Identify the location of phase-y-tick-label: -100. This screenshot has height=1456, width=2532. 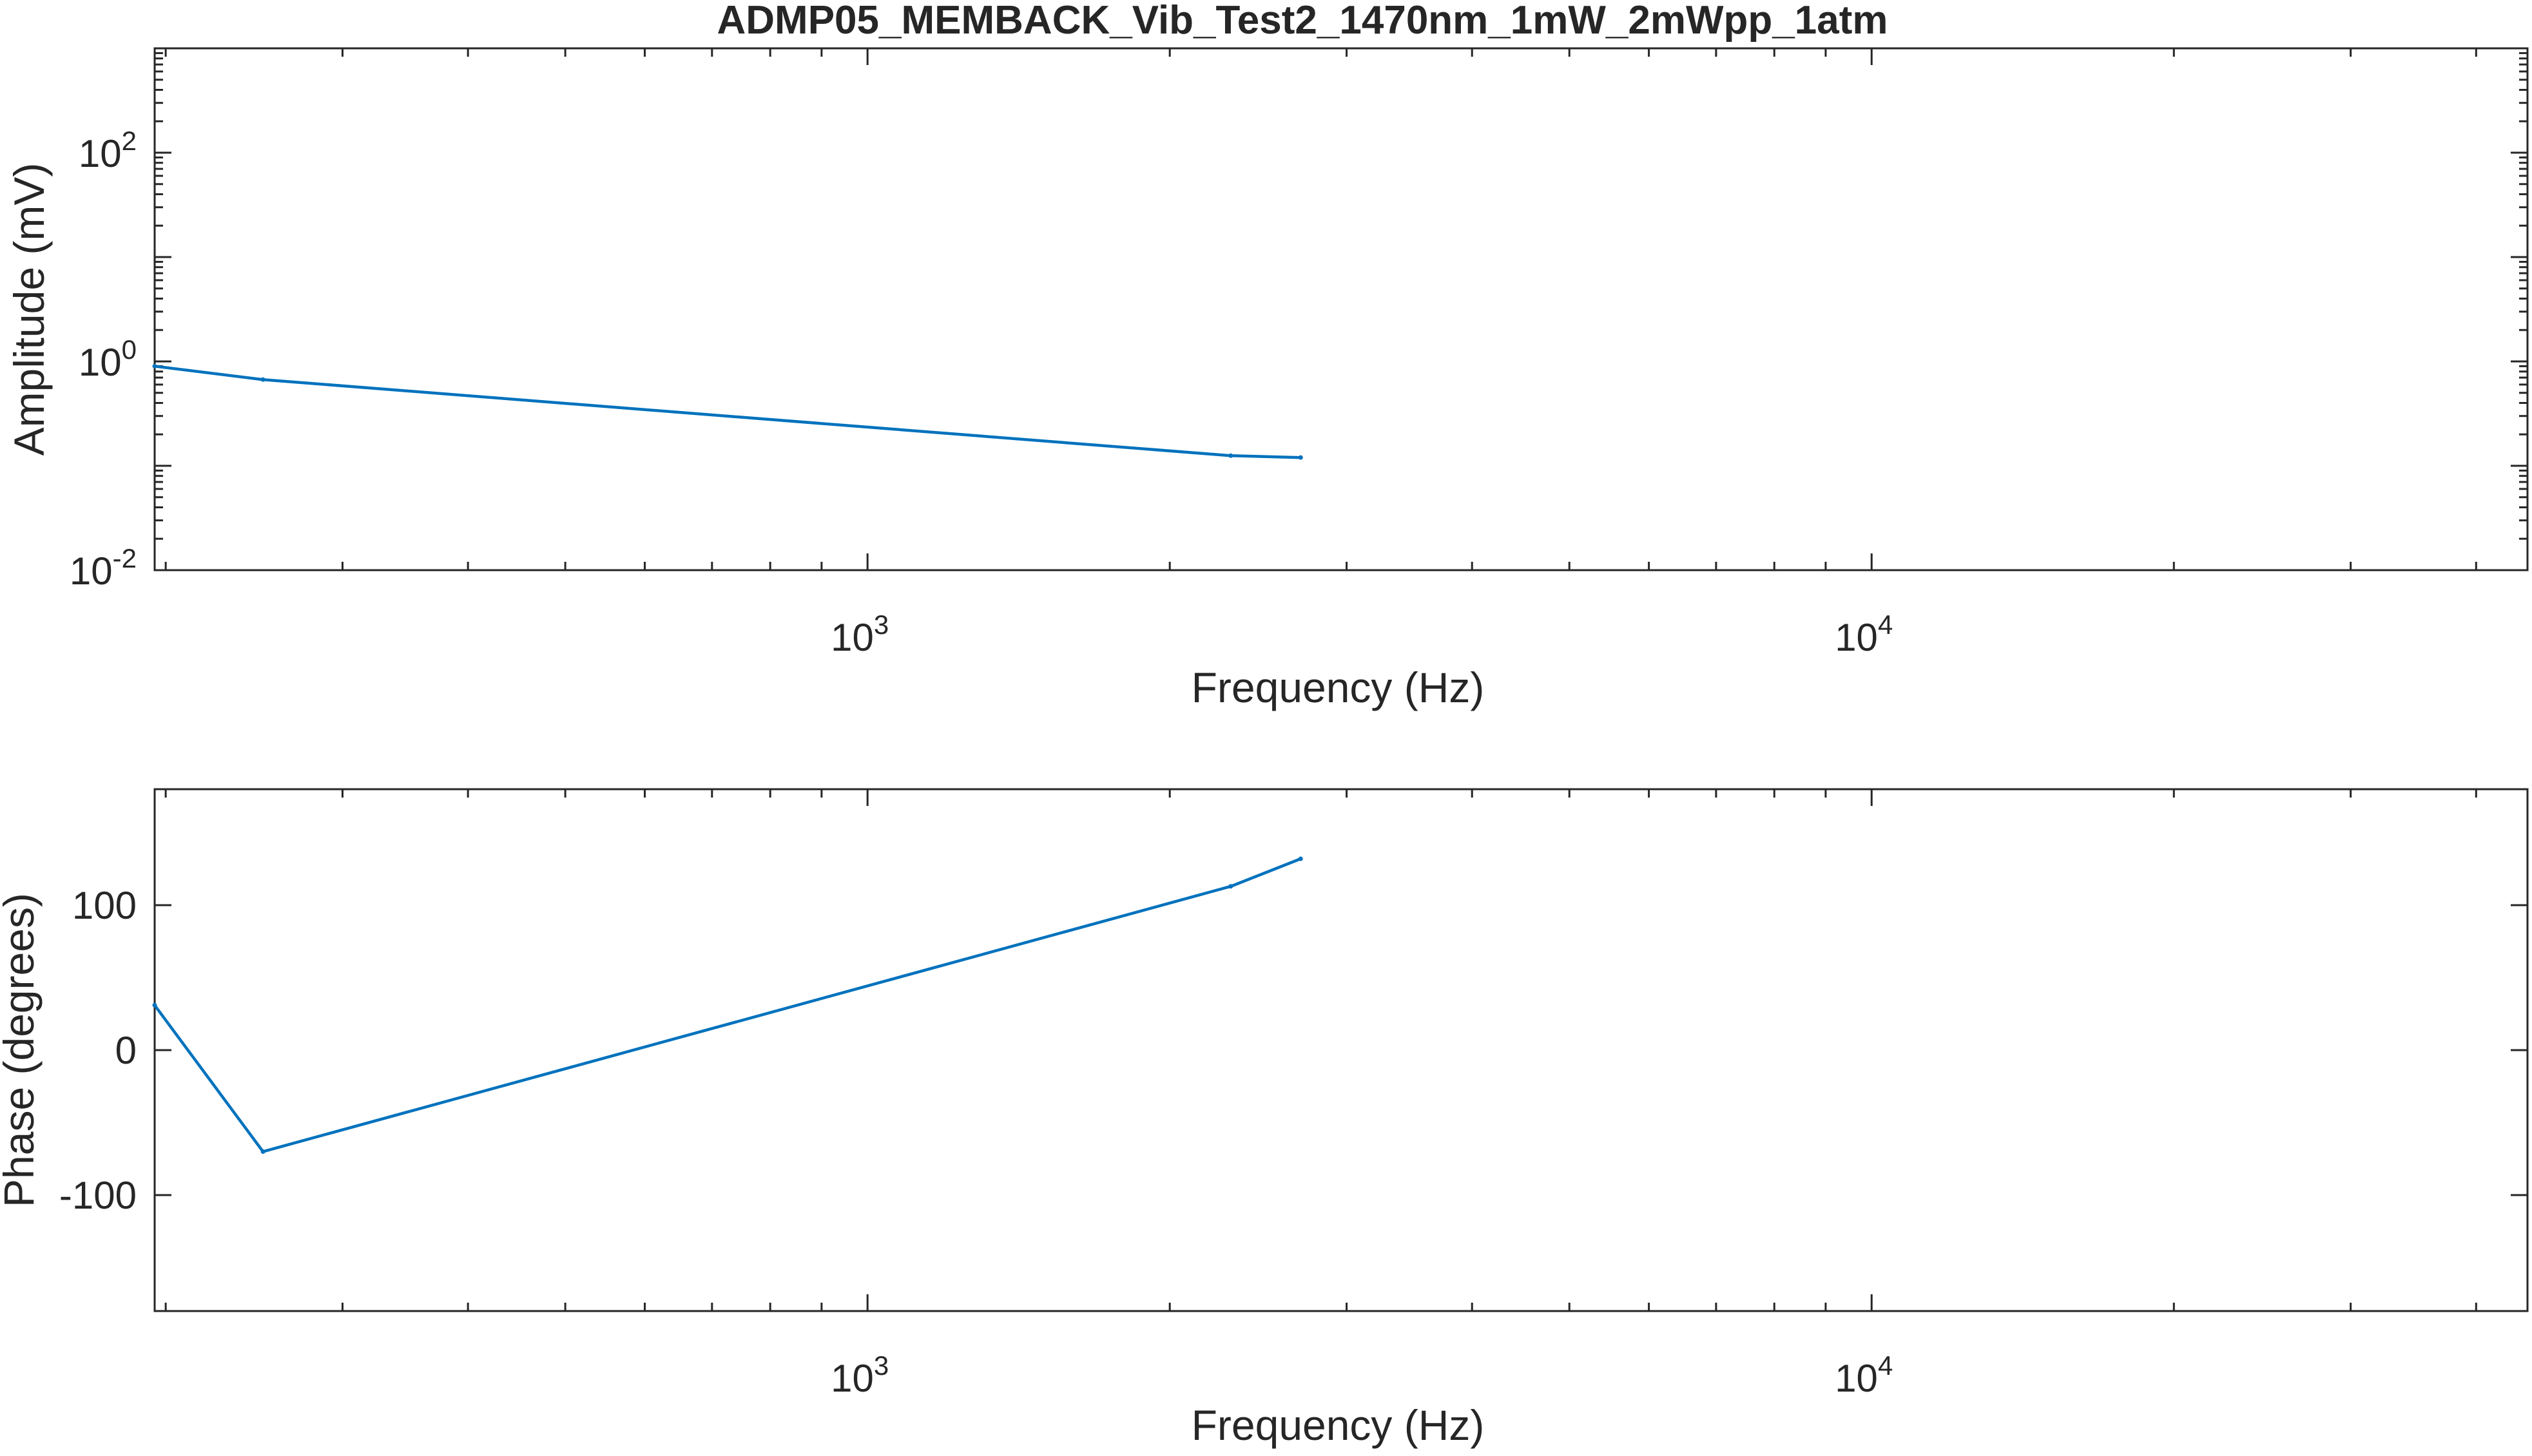
(98, 1196).